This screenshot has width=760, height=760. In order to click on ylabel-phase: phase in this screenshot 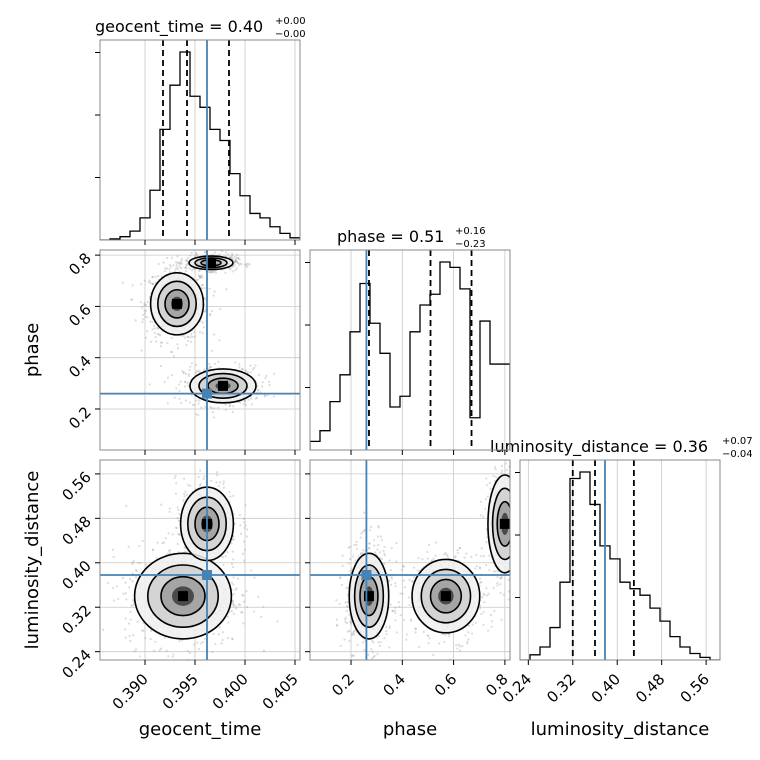, I will do `click(32, 350)`.